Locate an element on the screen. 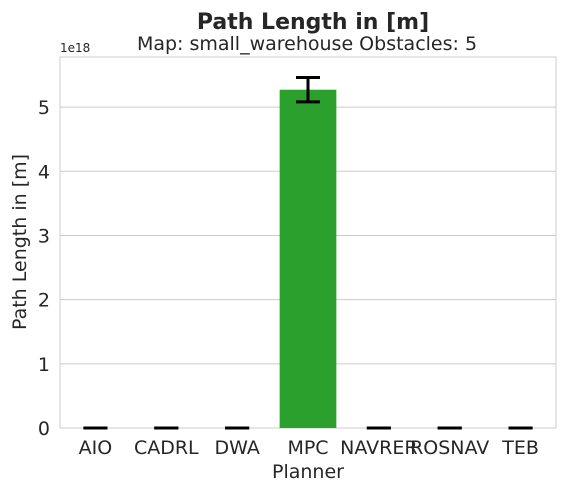 The width and height of the screenshot is (565, 492). x-tick-label: MPC is located at coordinates (307, 448).